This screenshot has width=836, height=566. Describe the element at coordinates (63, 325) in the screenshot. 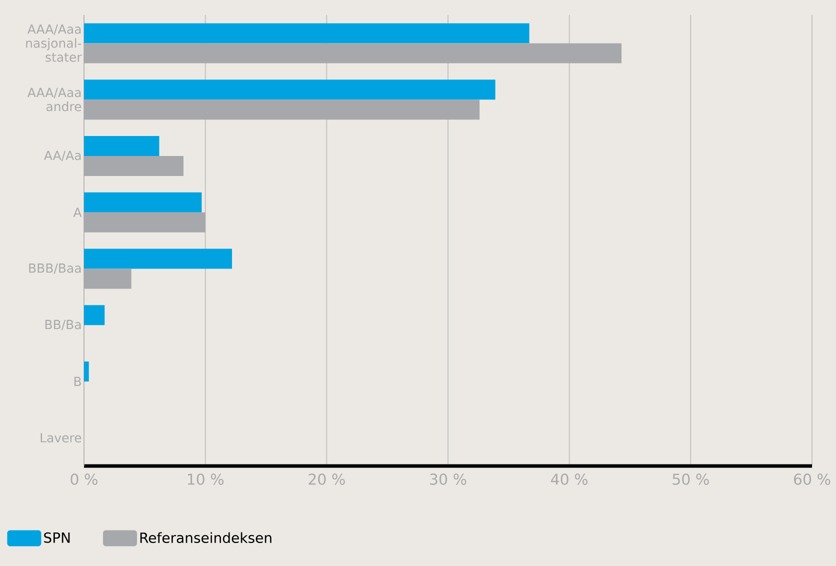

I see `y-tick-label: BB/Ba` at that location.